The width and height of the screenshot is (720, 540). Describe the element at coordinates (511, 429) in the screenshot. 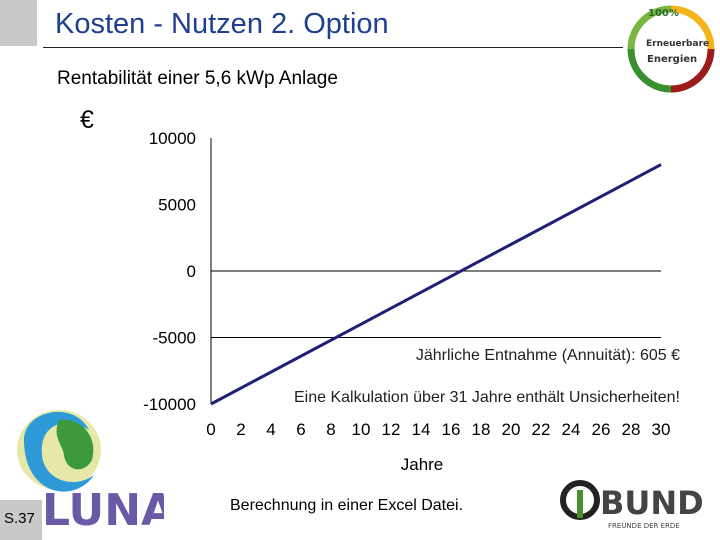

I see `x-tick-label: 20` at that location.